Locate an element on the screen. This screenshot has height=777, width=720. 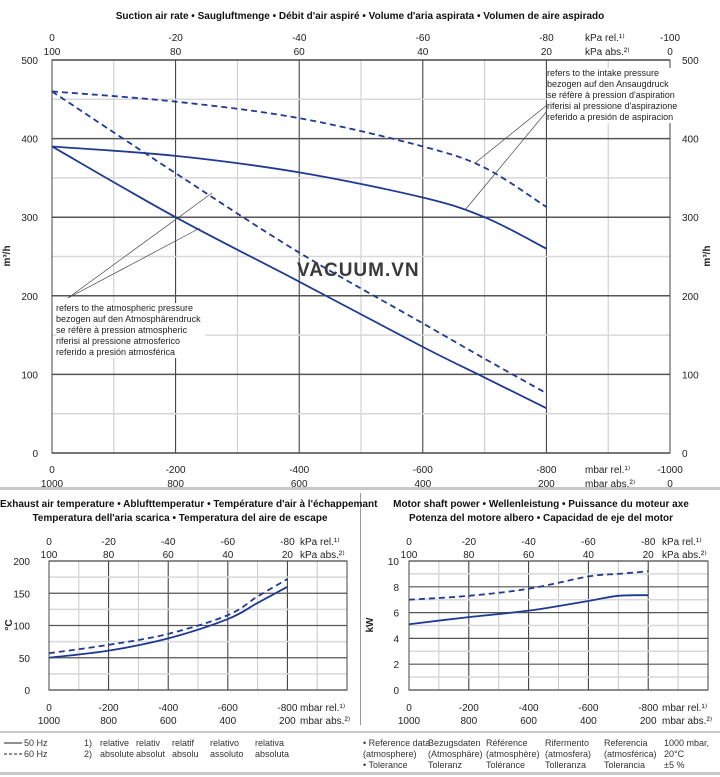
note-line: riferisi al pressione d'aspirazione is located at coordinates (612, 106).